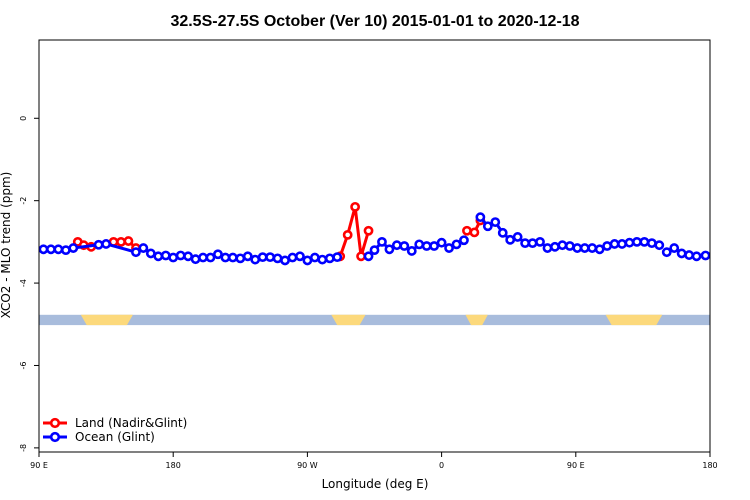 The image size is (750, 500). I want to click on y-axis-label: XCO2 - MLO trend (ppm), so click(6, 245).